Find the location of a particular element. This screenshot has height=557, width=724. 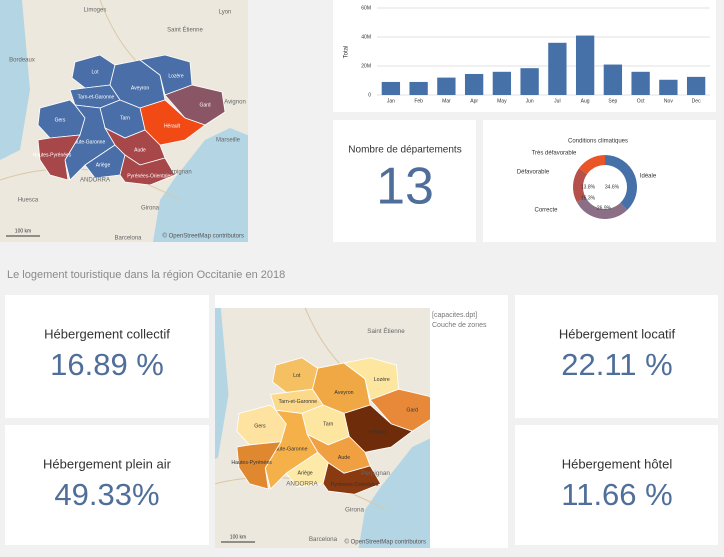

department-label: Lozère is located at coordinates (382, 380).